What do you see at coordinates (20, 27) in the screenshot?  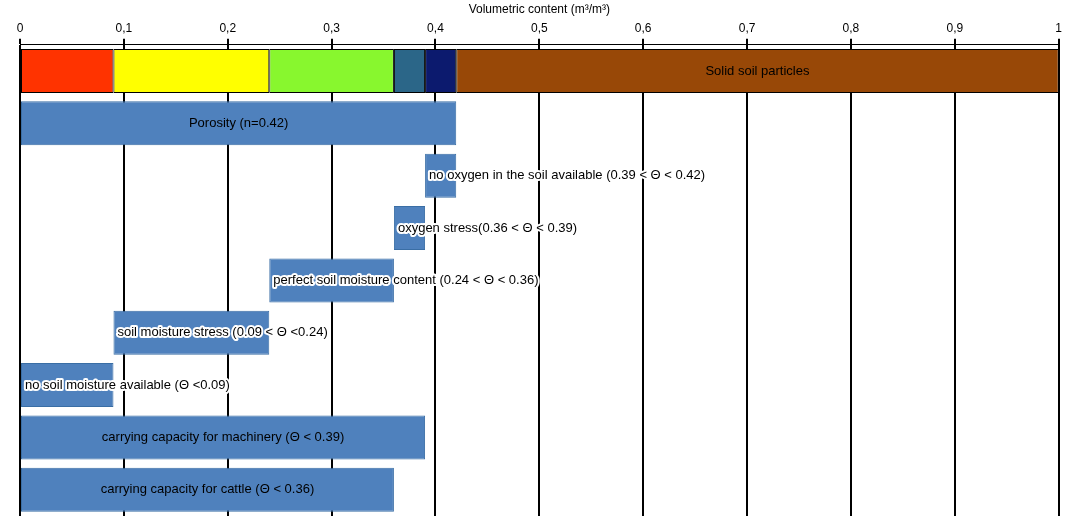 I see `x-tick-label: 0` at bounding box center [20, 27].